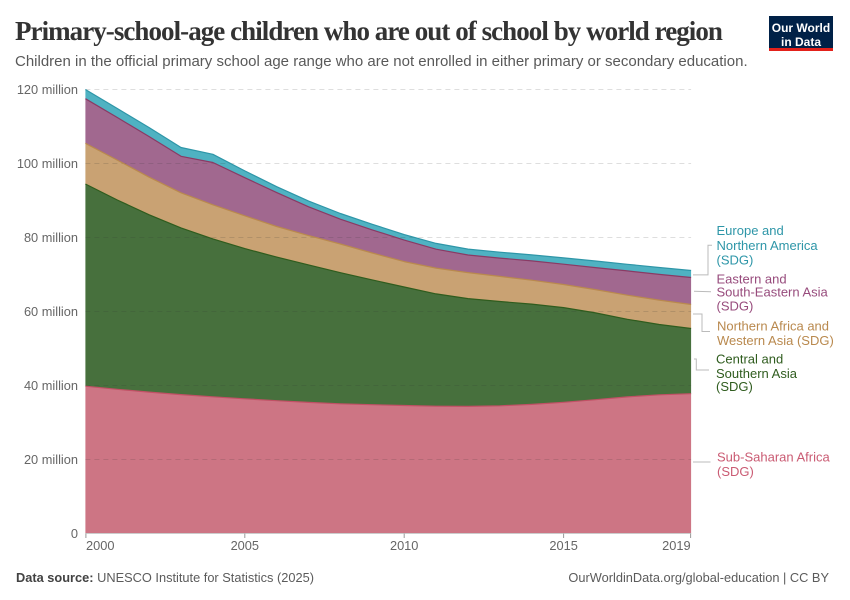  I want to click on svg-text: Northern America, so click(768, 245).